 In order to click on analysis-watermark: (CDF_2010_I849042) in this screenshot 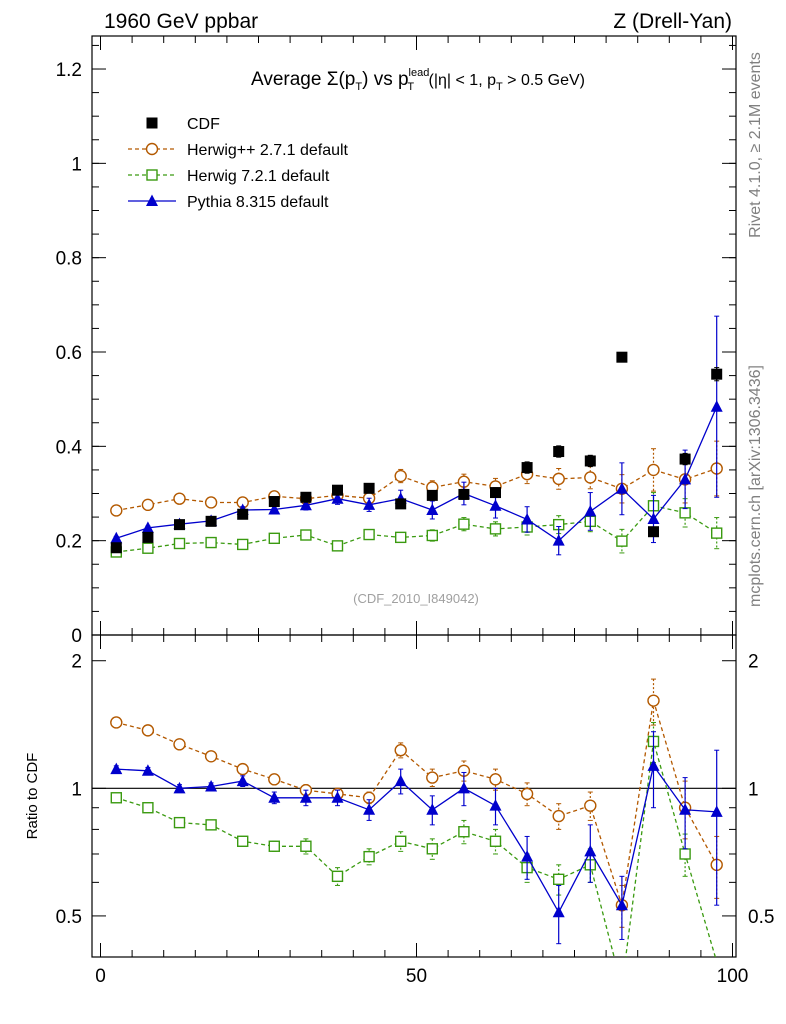, I will do `click(416, 598)`.